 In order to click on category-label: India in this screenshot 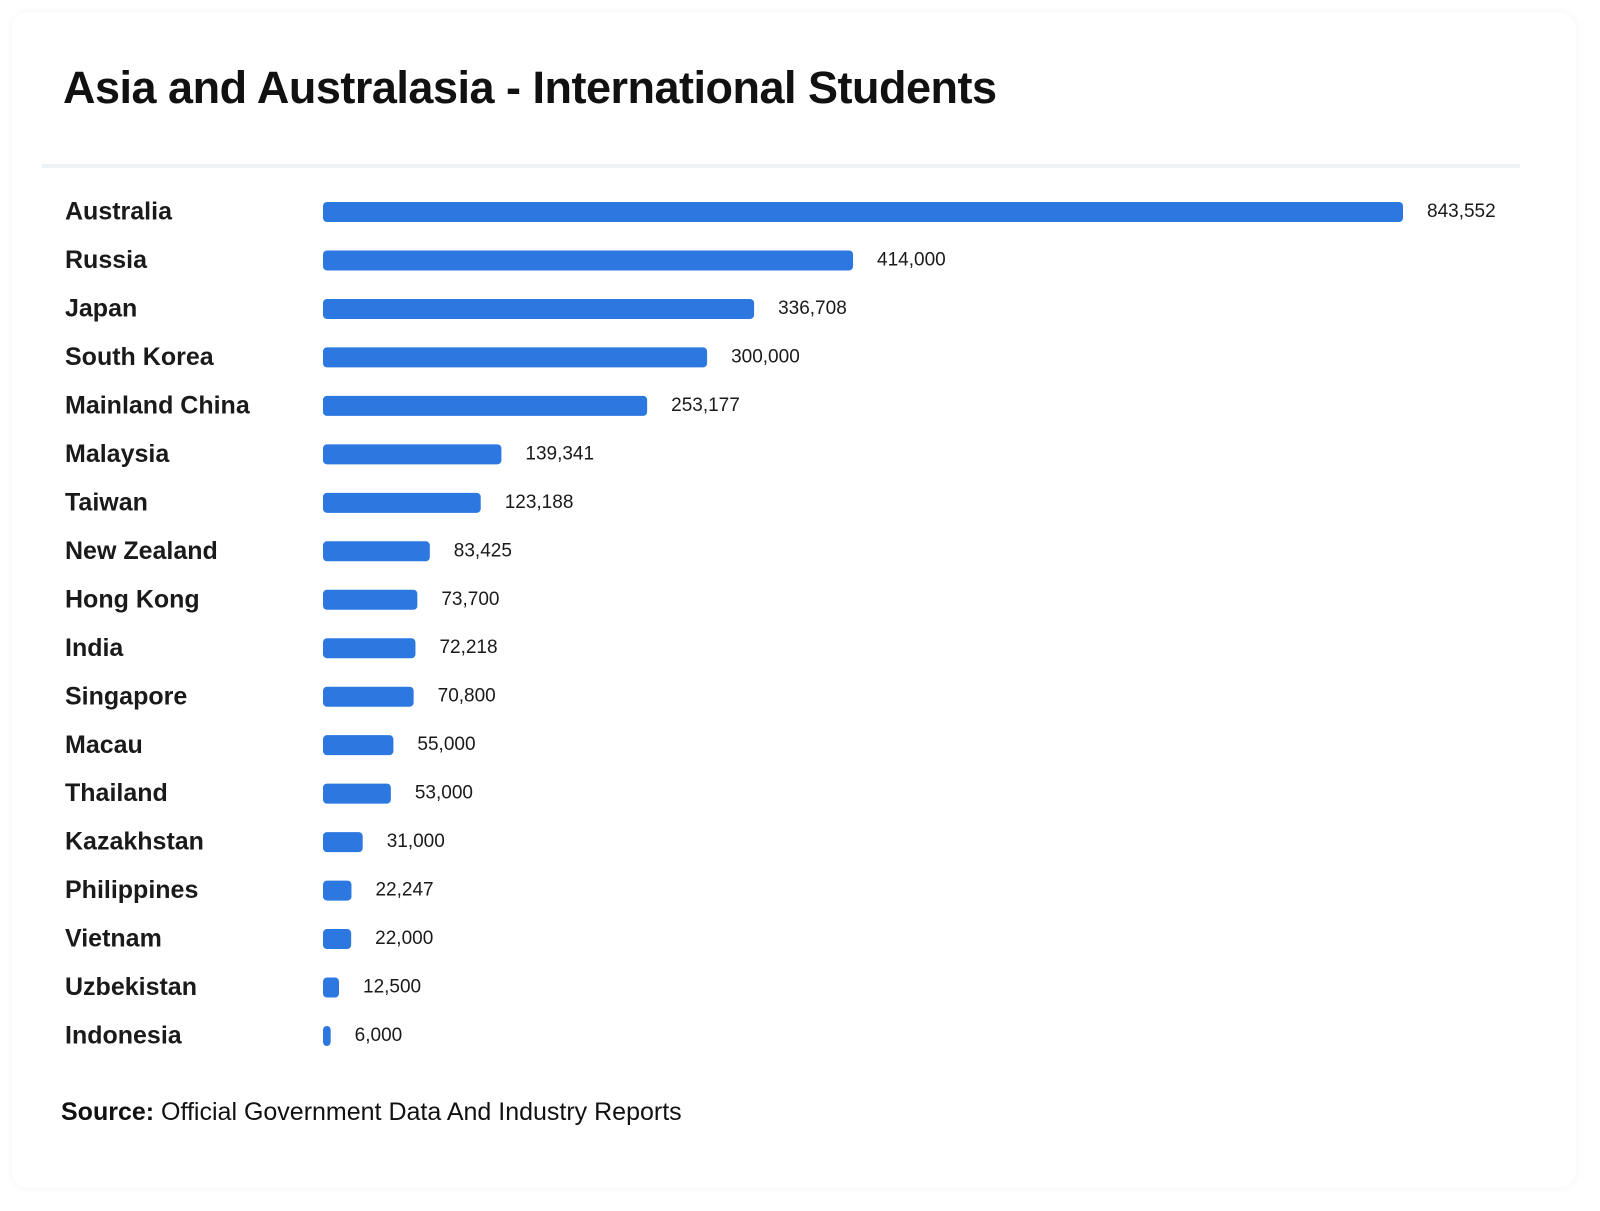, I will do `click(94, 648)`.